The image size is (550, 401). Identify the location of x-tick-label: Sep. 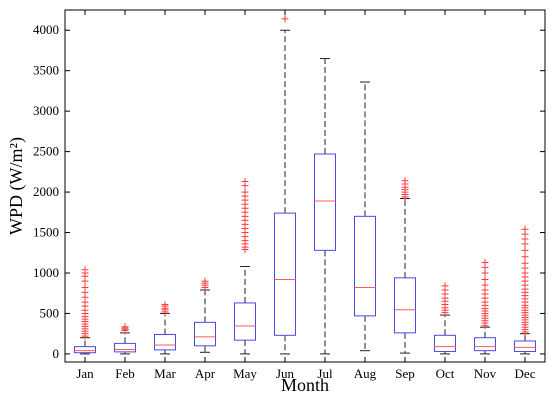
(405, 373).